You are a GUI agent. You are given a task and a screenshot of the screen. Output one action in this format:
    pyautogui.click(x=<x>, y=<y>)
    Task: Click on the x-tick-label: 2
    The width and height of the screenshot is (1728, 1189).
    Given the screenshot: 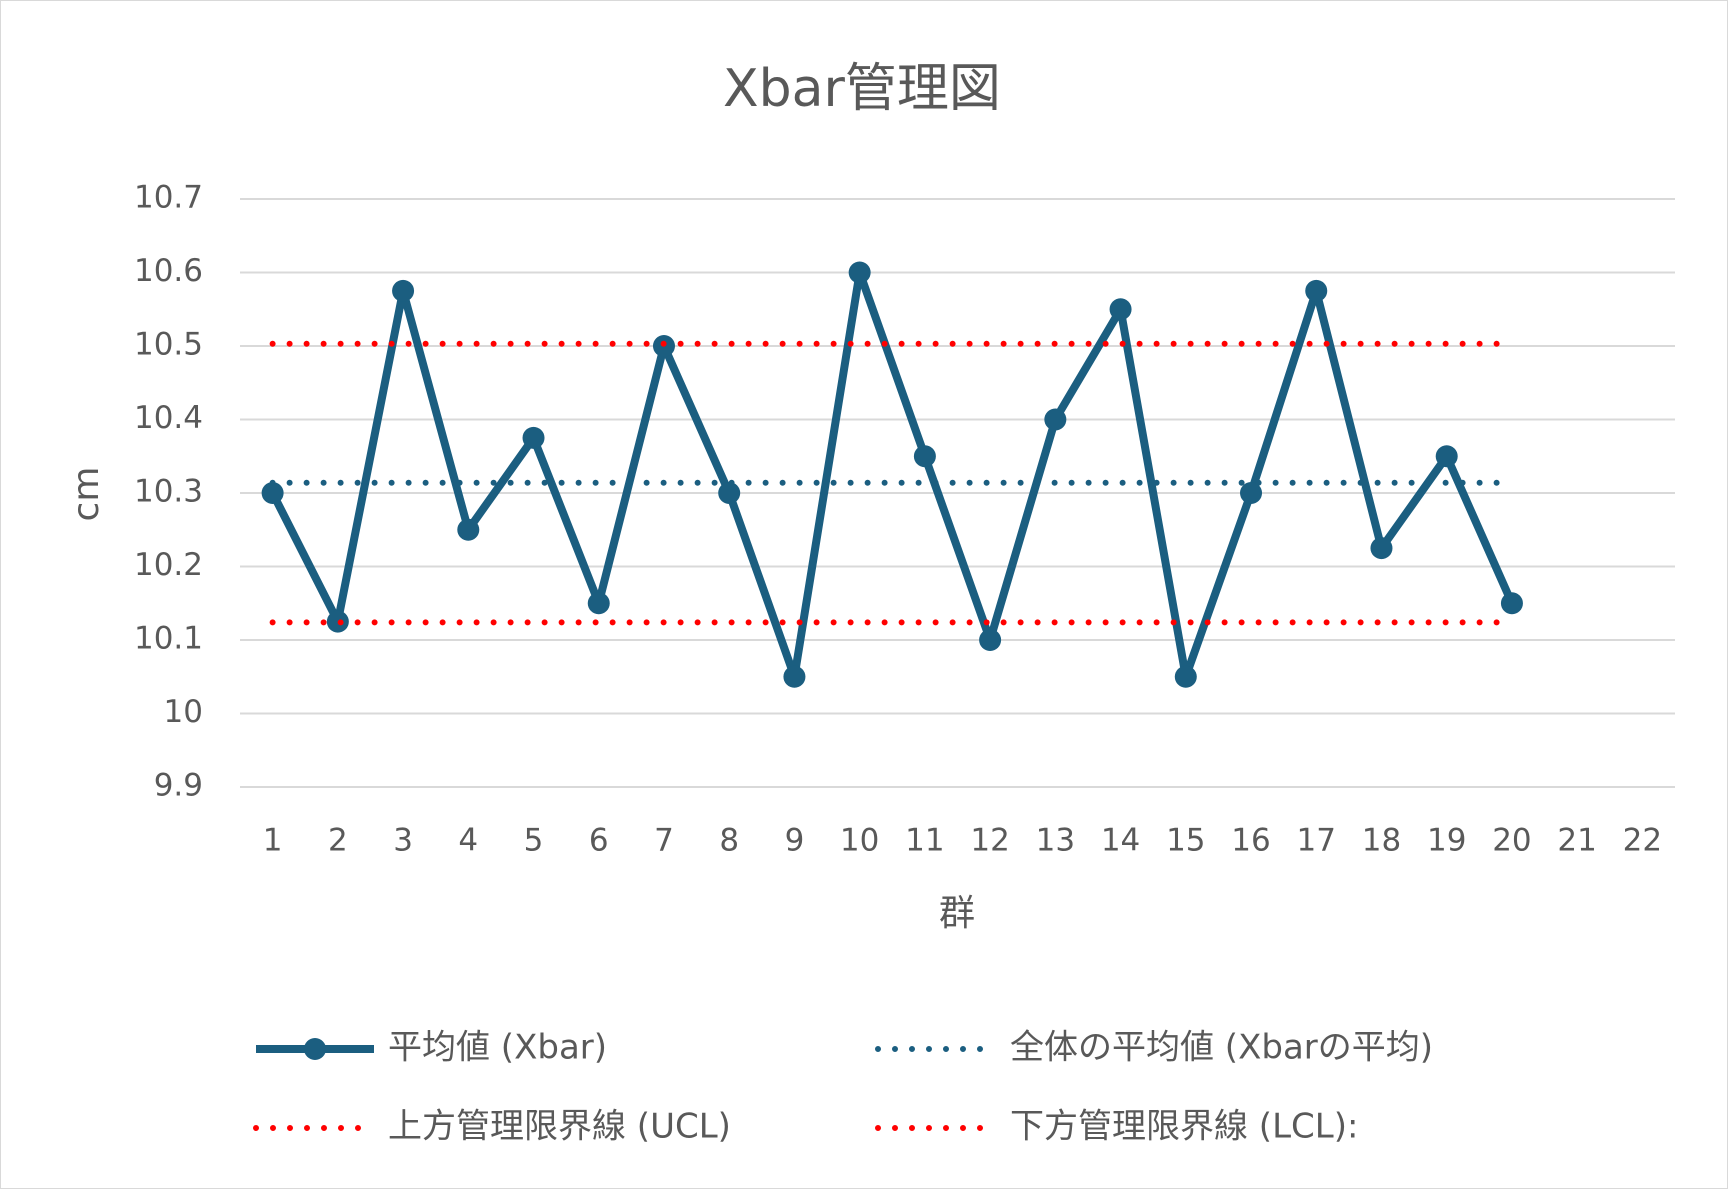 What is the action you would take?
    pyautogui.click(x=338, y=841)
    